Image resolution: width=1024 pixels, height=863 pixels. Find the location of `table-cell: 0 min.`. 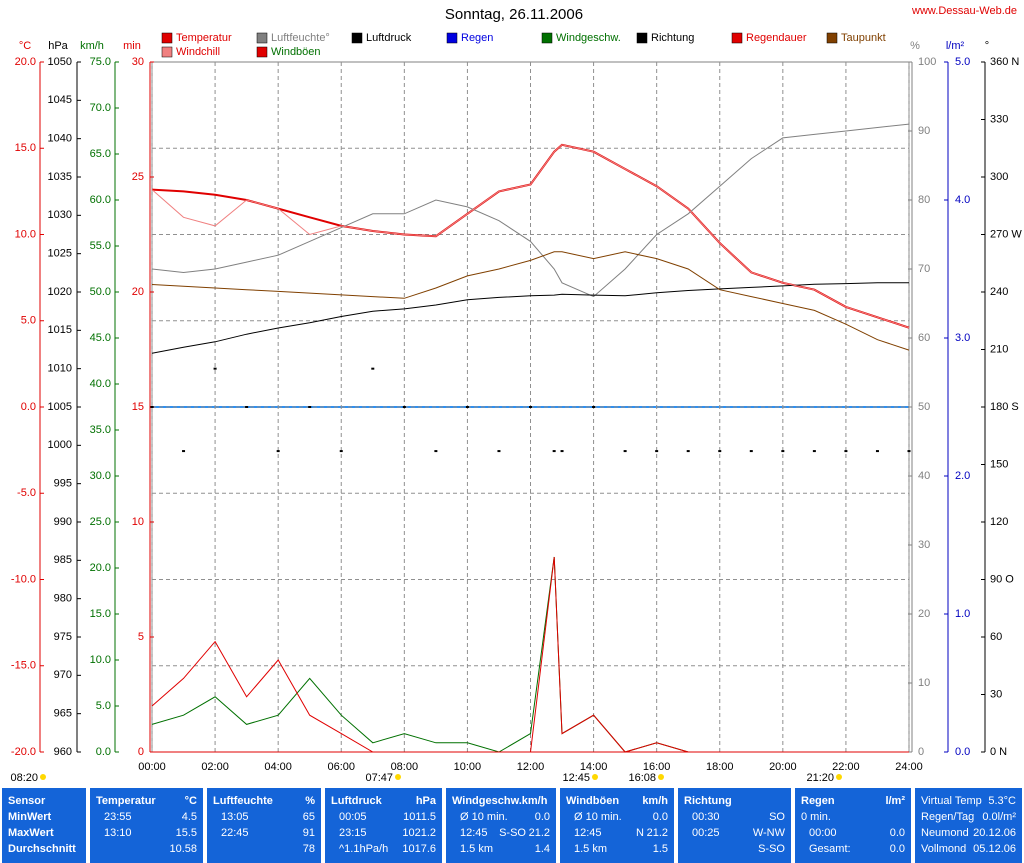

table-cell: 0 min. is located at coordinates (816, 817).